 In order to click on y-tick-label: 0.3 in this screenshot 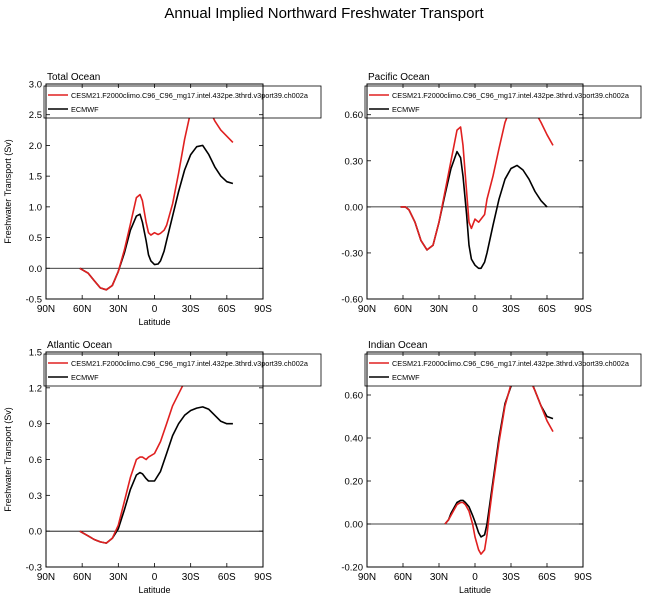, I will do `click(35, 496)`.